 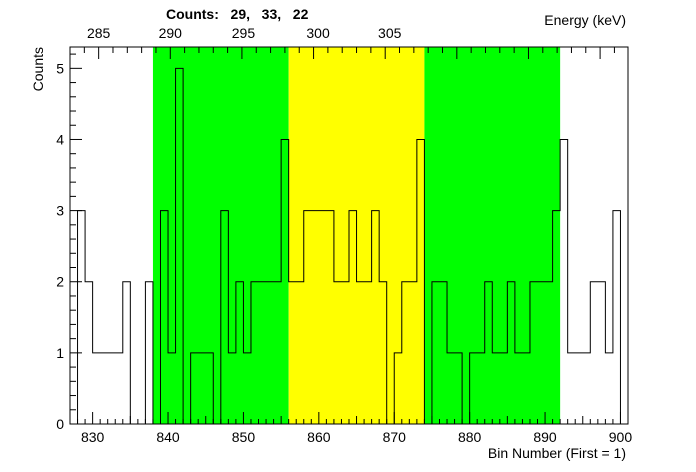 What do you see at coordinates (557, 453) in the screenshot?
I see `x-axis-title: Bin Number (First = 1)` at bounding box center [557, 453].